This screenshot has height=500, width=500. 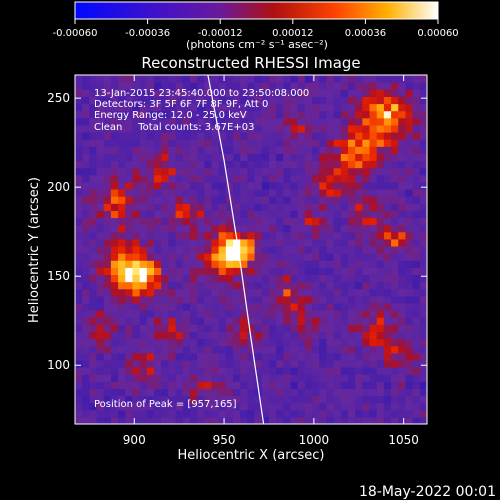 I want to click on y-tick-label: 250, so click(x=58, y=98).